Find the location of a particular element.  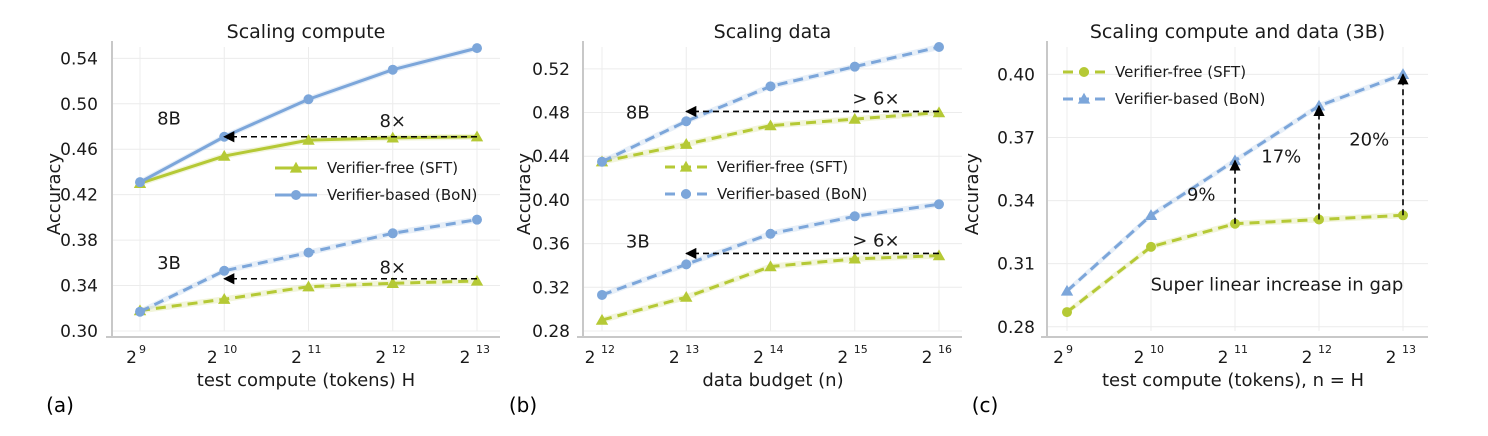

y-tick-label: 0.28 is located at coordinates (1016, 328).